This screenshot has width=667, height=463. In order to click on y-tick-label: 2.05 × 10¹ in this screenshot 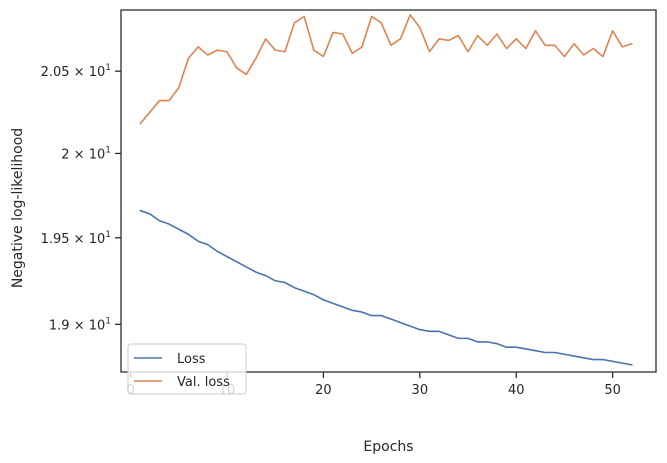, I will do `click(76, 71)`.